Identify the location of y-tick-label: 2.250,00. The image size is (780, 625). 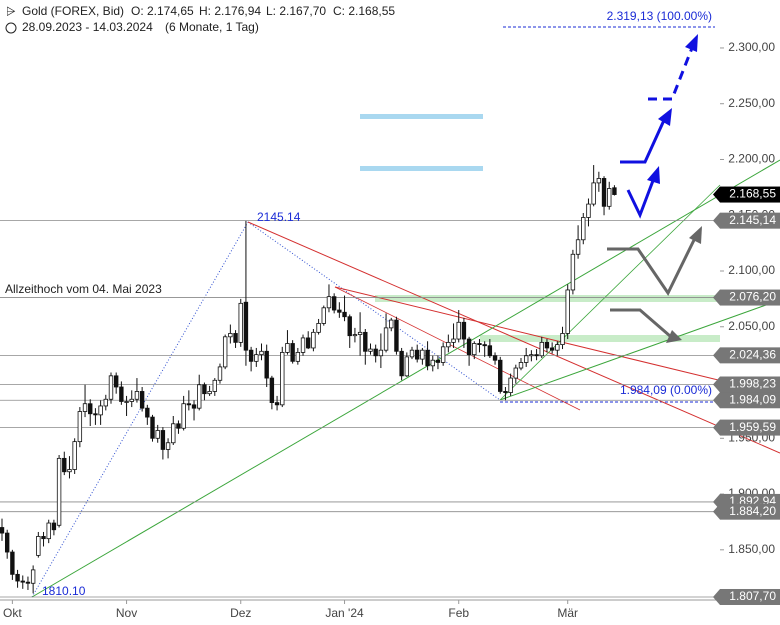
(751, 103).